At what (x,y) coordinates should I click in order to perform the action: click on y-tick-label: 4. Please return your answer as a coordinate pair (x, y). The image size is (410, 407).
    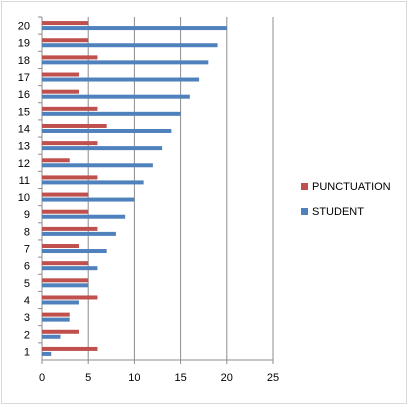
    Looking at the image, I should click on (27, 301).